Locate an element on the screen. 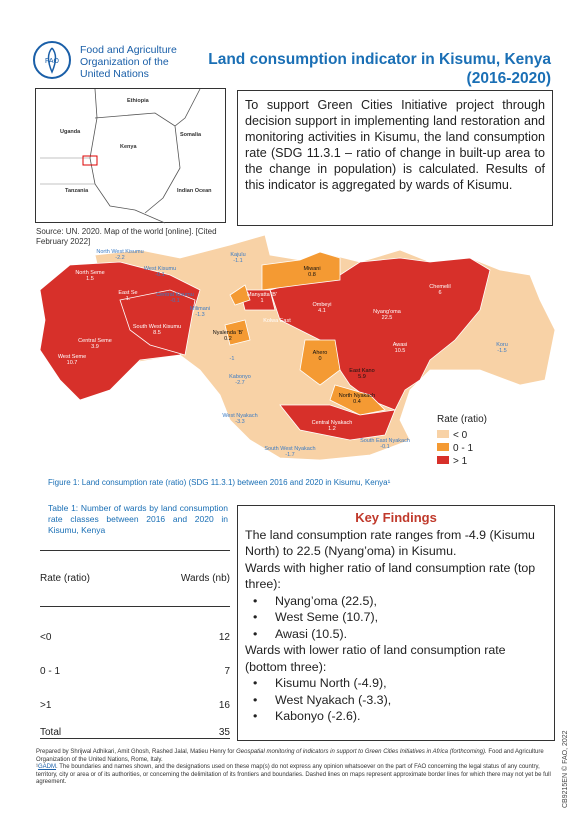  ward-name: North West Kisumu is located at coordinates (119, 252).